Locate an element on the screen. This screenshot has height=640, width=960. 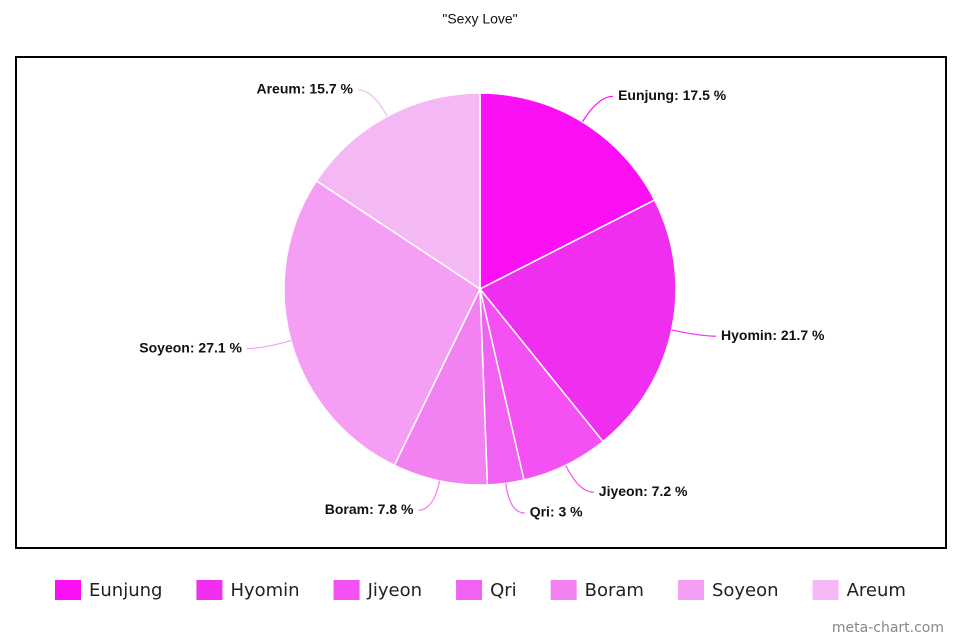
data-label: Boram: 7.8 % is located at coordinates (369, 509).